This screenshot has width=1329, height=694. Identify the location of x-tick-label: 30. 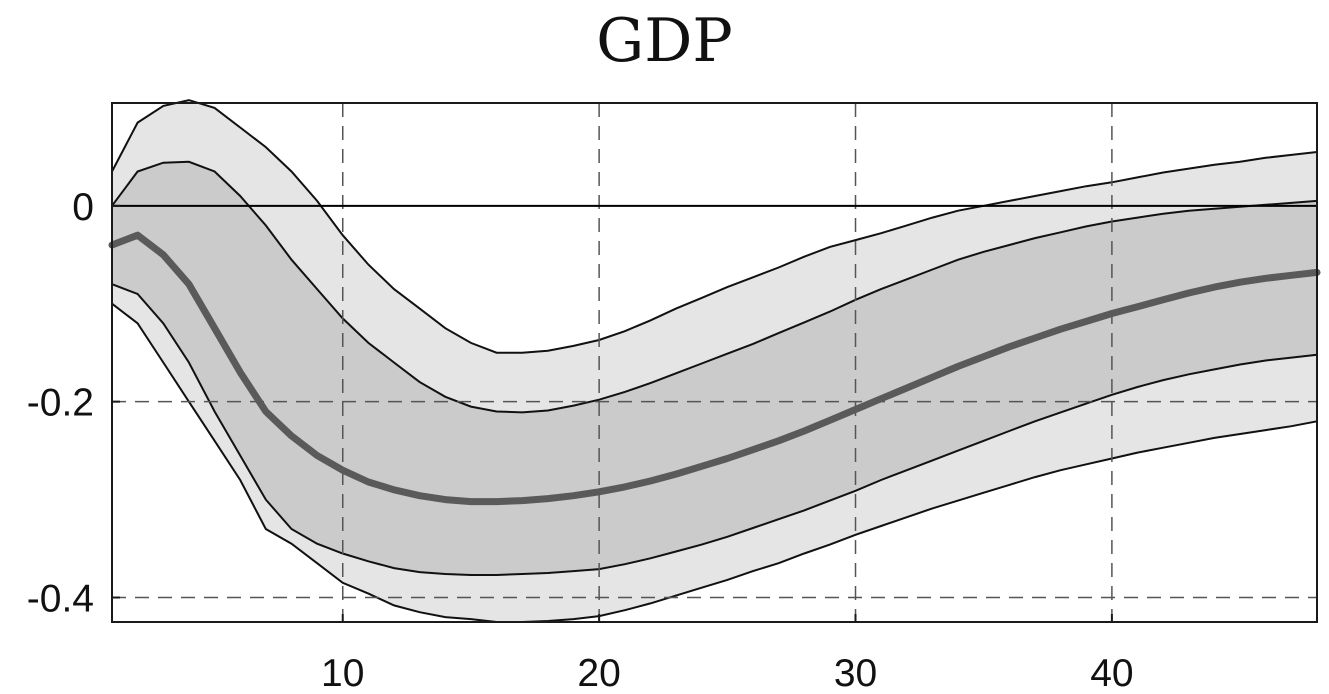
(855, 673).